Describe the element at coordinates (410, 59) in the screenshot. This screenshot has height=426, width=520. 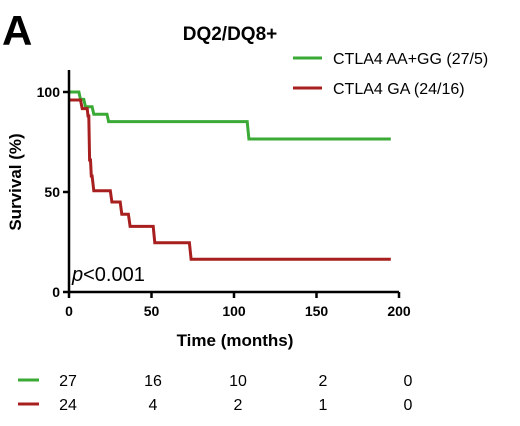
I see `legend-label-1: CTLA4 AA+GG (27/5)` at that location.